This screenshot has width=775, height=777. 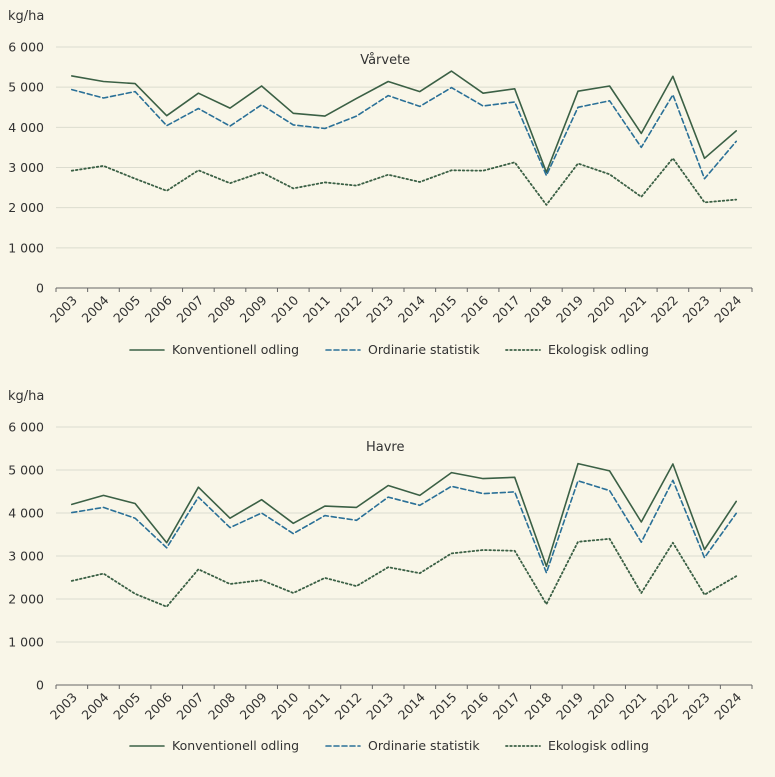 I want to click on chart-title: Vårvete, so click(x=385, y=60).